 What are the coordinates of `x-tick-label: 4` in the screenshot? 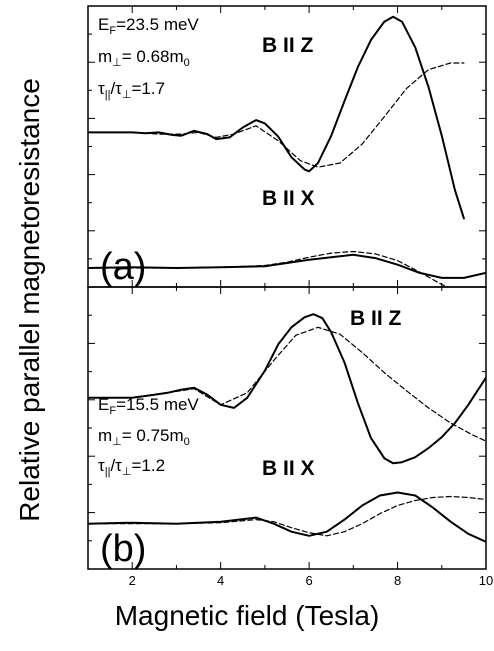 It's located at (220, 580).